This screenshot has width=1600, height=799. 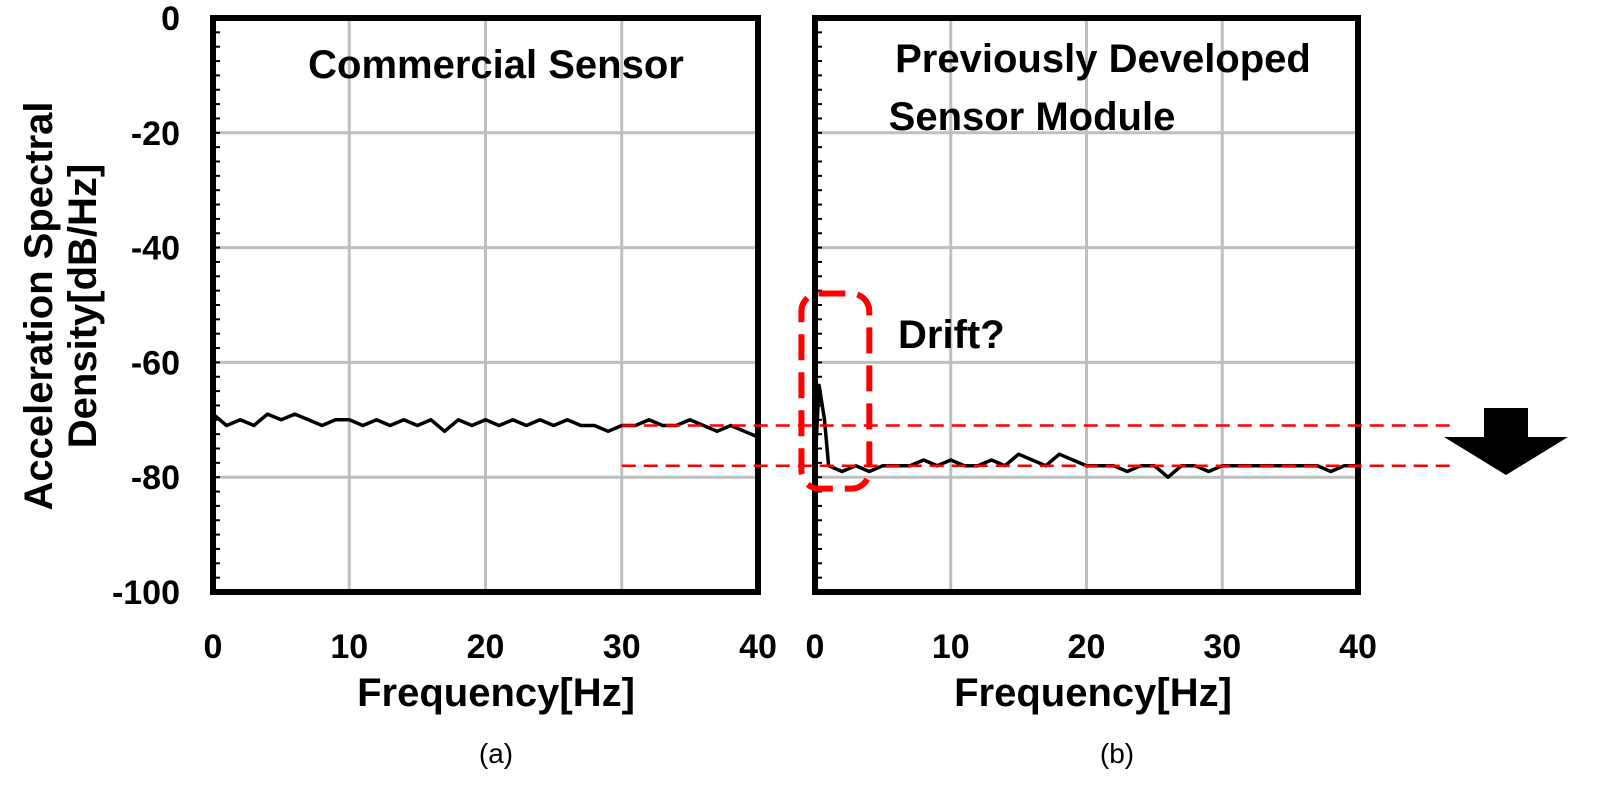 What do you see at coordinates (1506, 441) in the screenshot?
I see `down-arrow-icon` at bounding box center [1506, 441].